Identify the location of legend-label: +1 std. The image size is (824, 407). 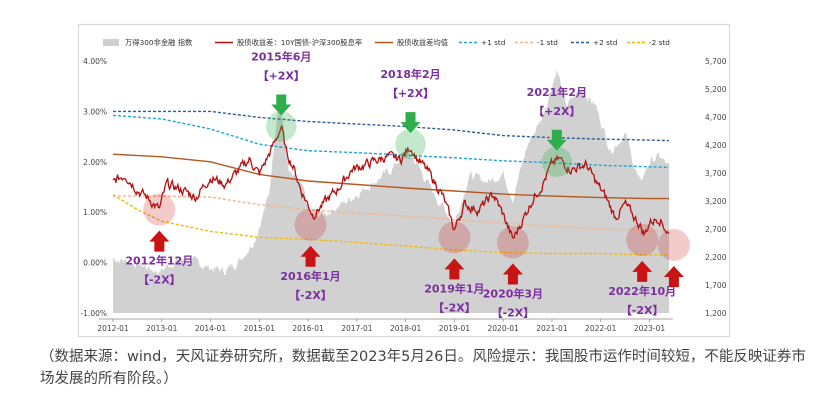
(493, 42).